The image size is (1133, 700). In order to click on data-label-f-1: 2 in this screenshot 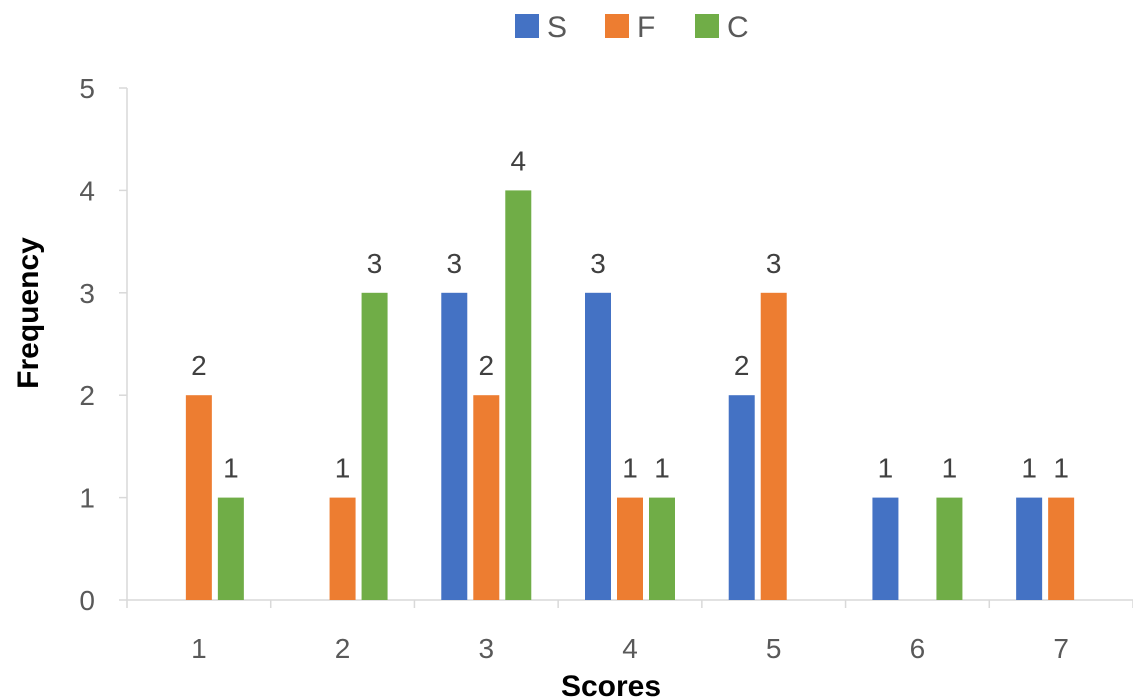, I will do `click(199, 365)`.